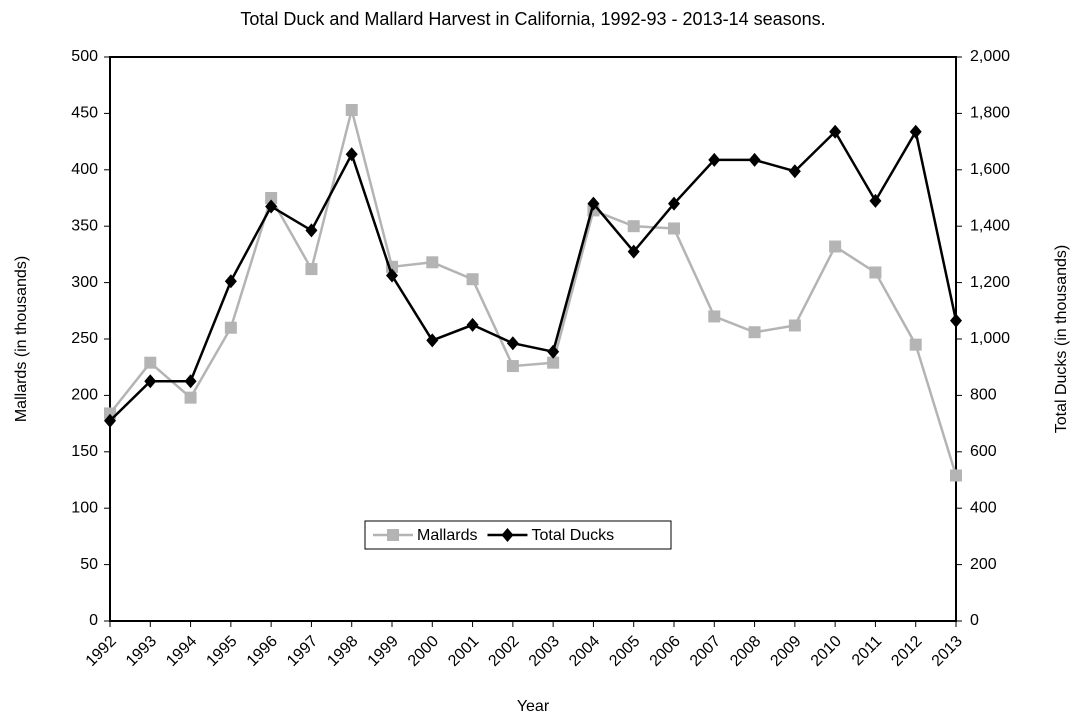  Describe the element at coordinates (89, 564) in the screenshot. I see `y-tick-label: 50` at that location.